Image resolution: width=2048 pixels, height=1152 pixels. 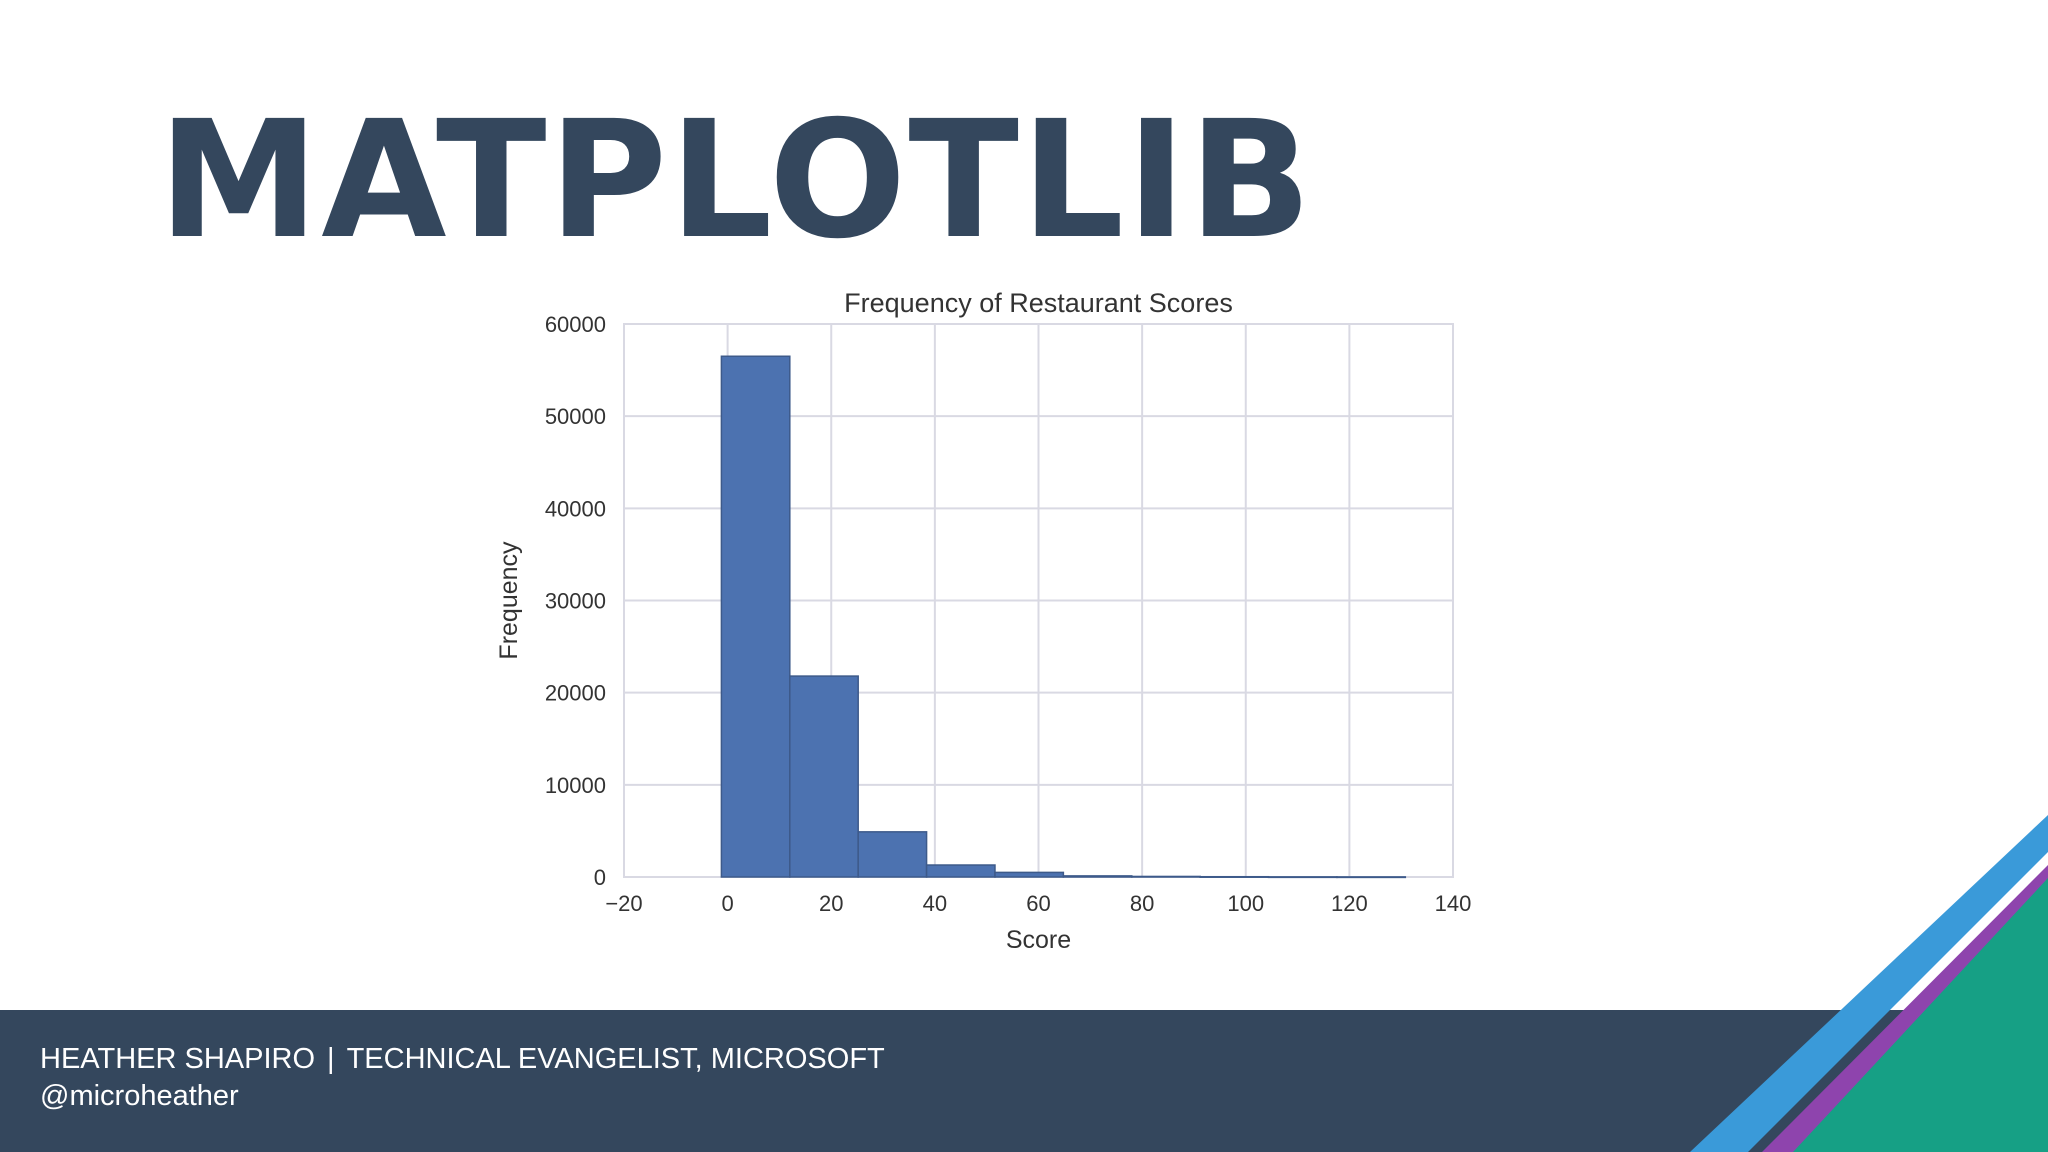 What do you see at coordinates (736, 181) in the screenshot?
I see `slide-title: MATPLOTLIB` at bounding box center [736, 181].